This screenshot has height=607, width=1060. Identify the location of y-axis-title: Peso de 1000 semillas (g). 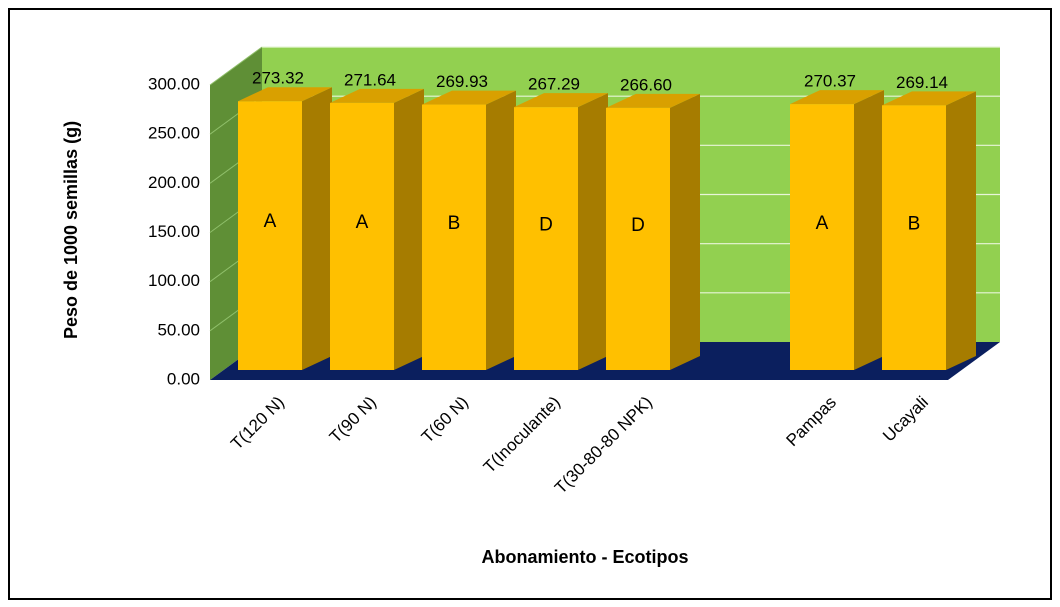
(71, 230).